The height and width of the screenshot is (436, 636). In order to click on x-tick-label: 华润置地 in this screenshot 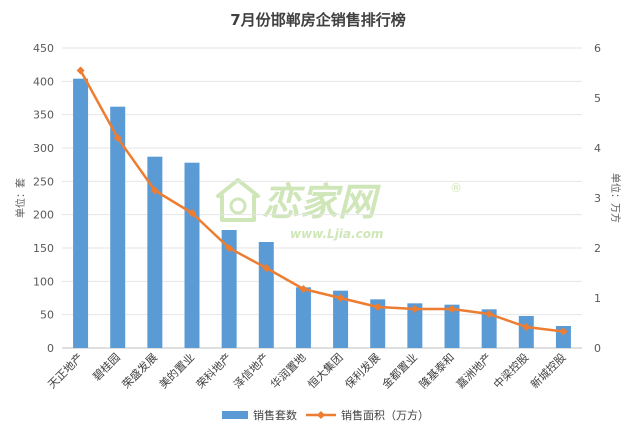, I will do `click(288, 370)`.